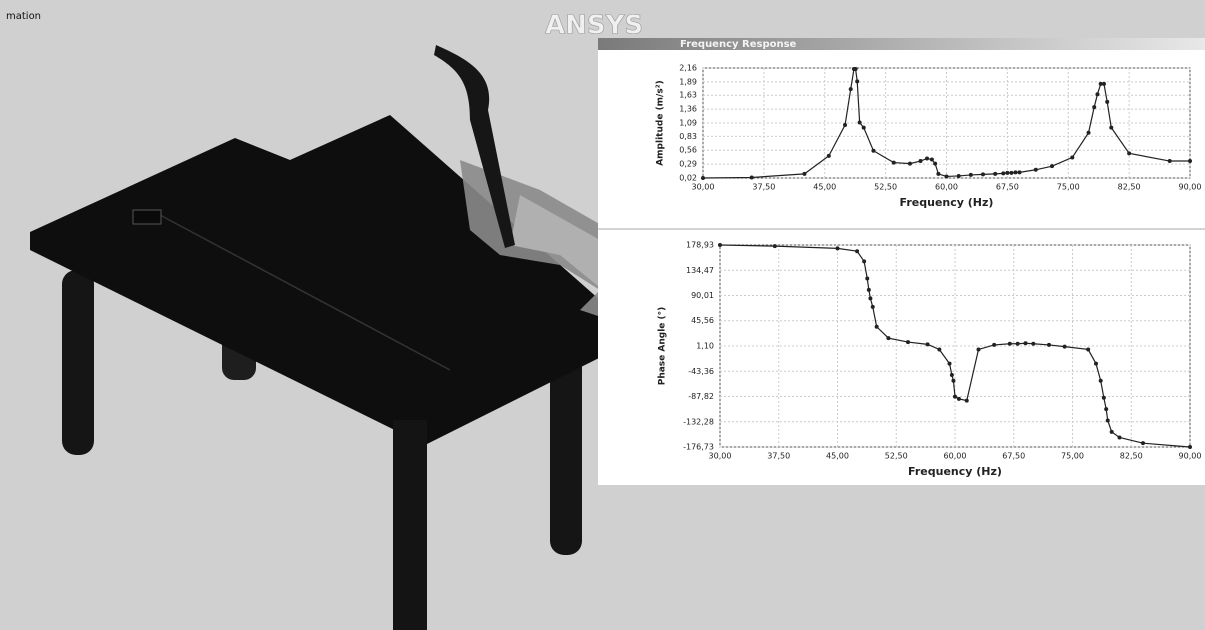 Image resolution: width=1205 pixels, height=630 pixels. I want to click on logo: ANSYS, so click(594, 26).